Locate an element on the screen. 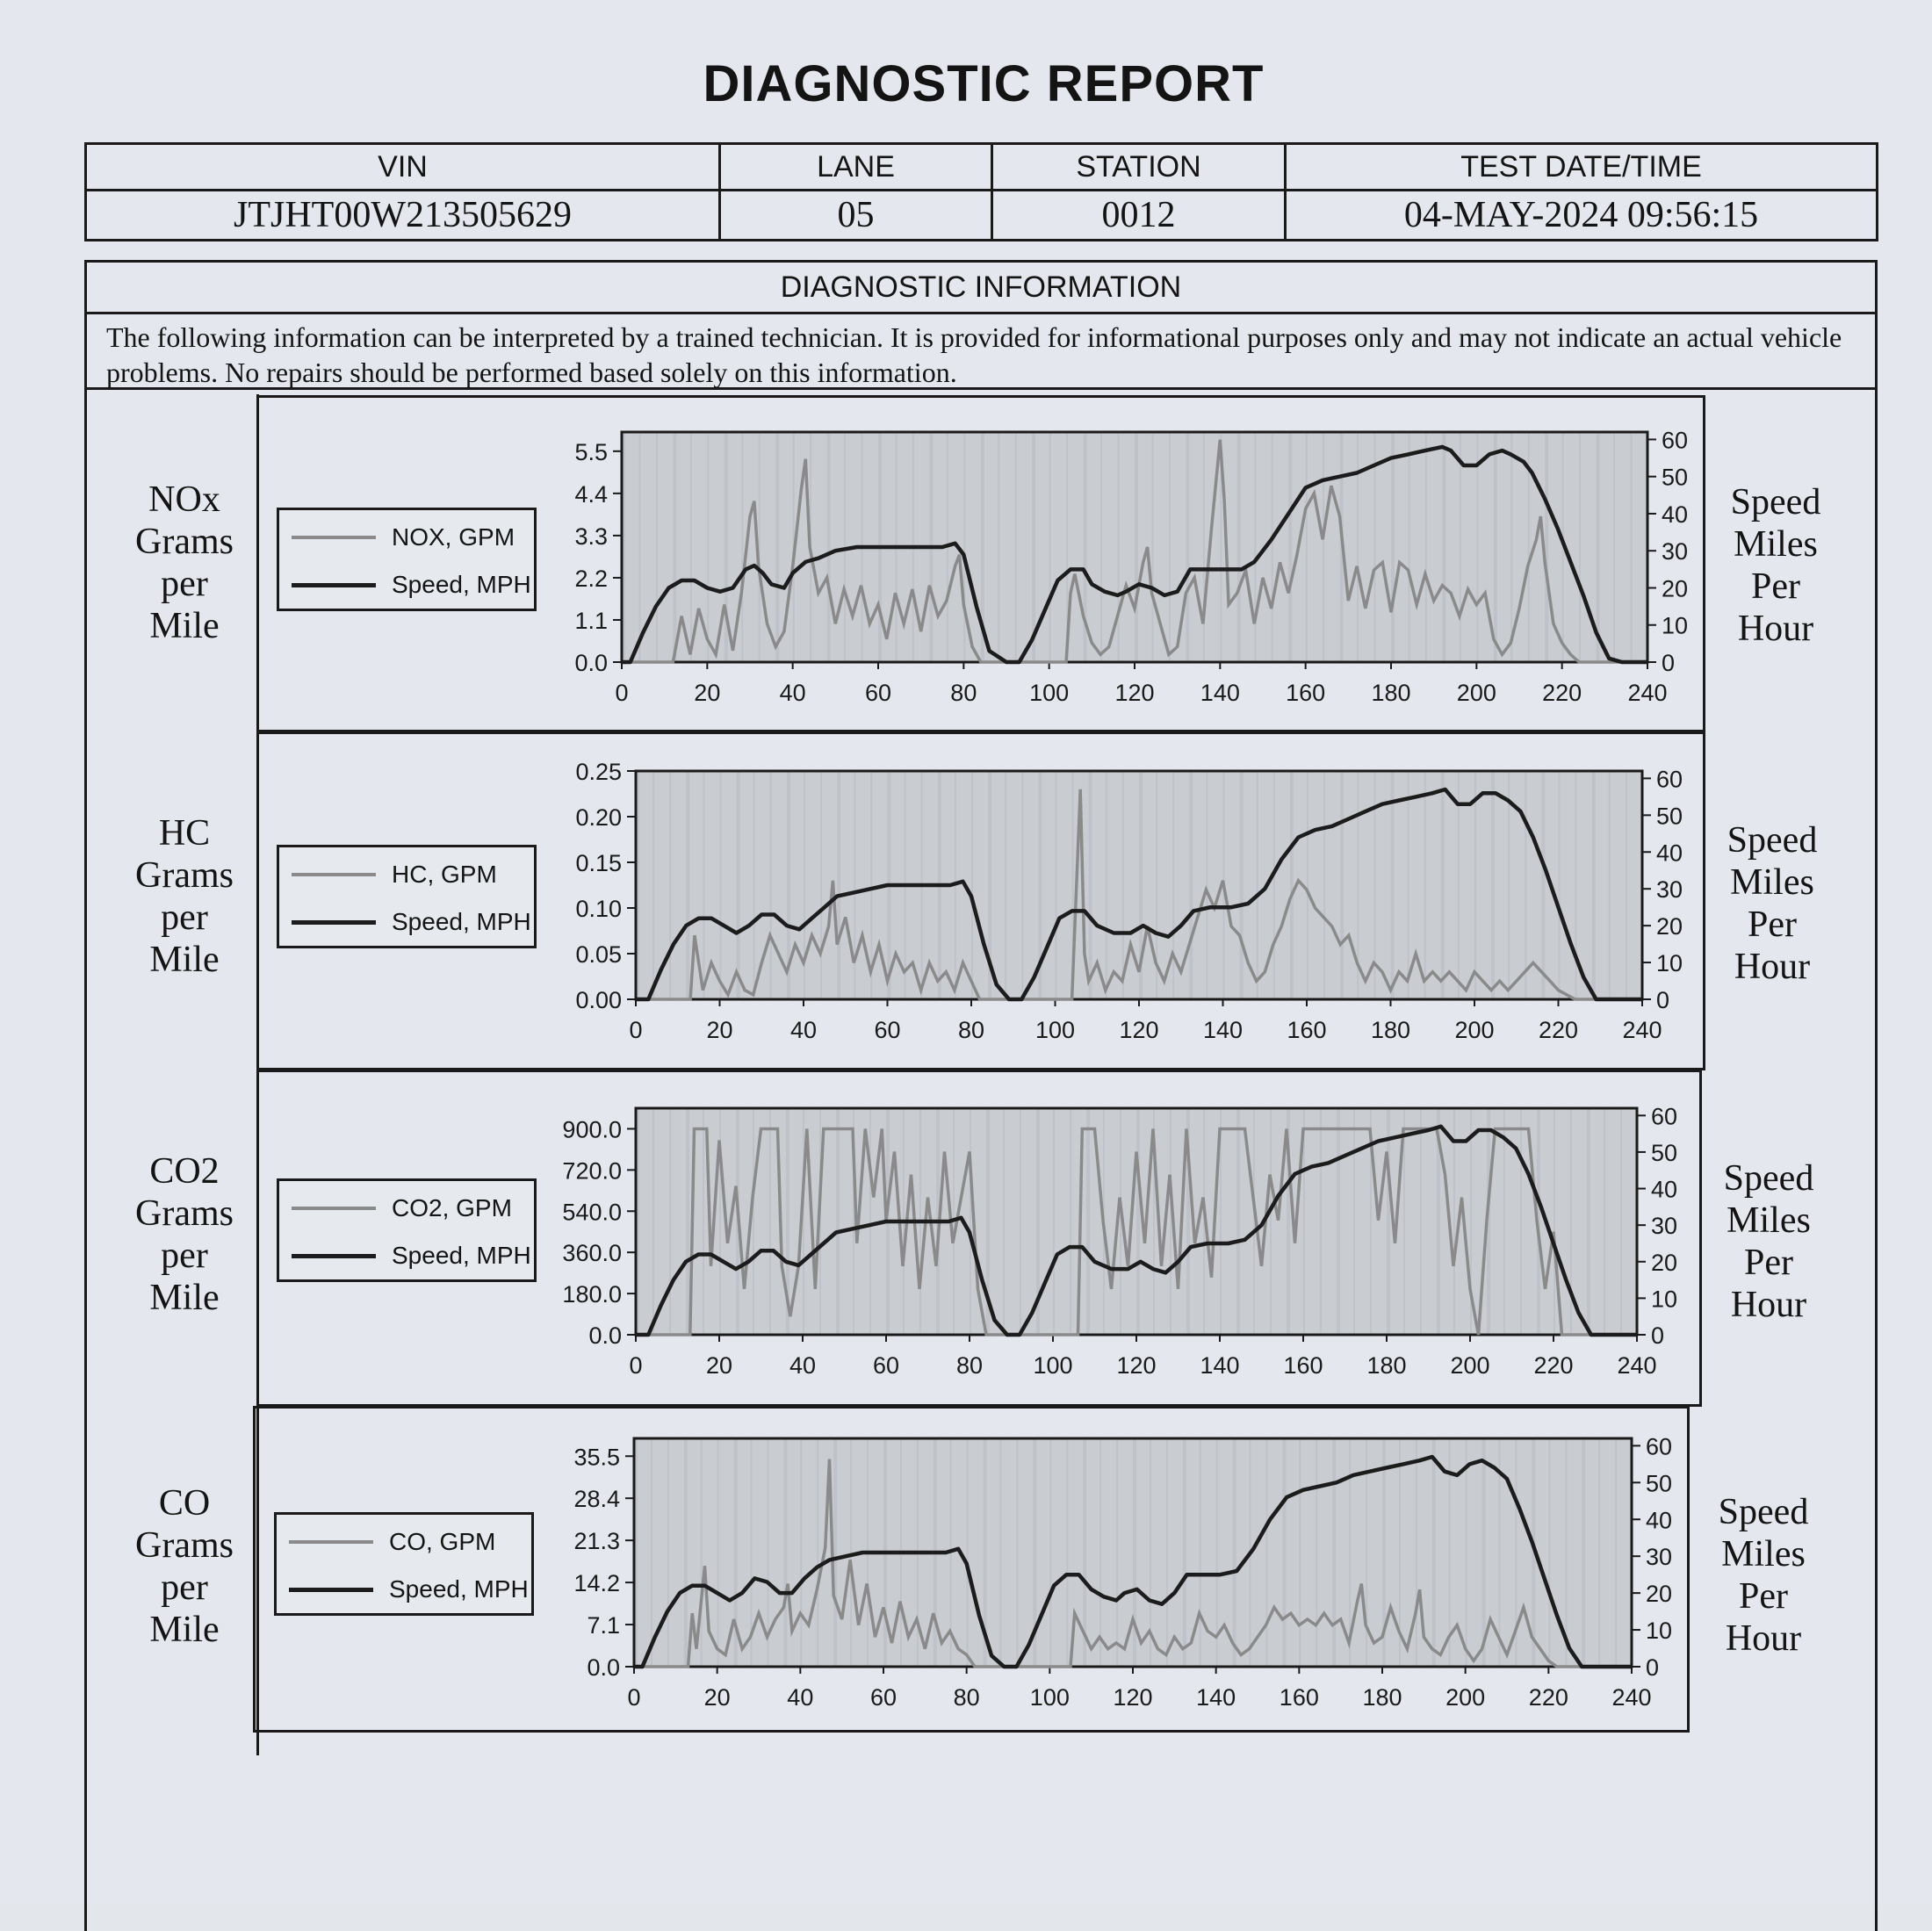  legend-entry-emission: NOX, GPM is located at coordinates (403, 537).